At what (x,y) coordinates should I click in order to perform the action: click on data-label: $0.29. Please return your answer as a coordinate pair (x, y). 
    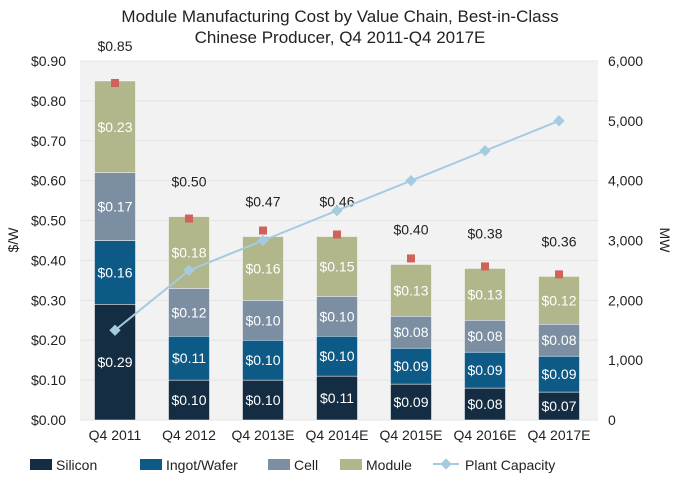
    Looking at the image, I should click on (114, 362).